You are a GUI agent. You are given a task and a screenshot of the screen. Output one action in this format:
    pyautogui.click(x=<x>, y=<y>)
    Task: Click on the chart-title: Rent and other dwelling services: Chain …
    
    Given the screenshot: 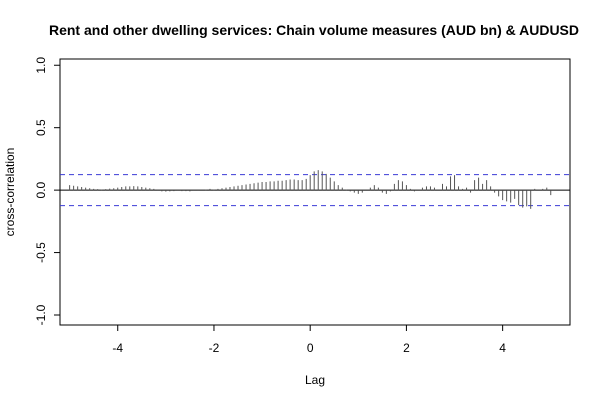 What is the action you would take?
    pyautogui.click(x=314, y=30)
    